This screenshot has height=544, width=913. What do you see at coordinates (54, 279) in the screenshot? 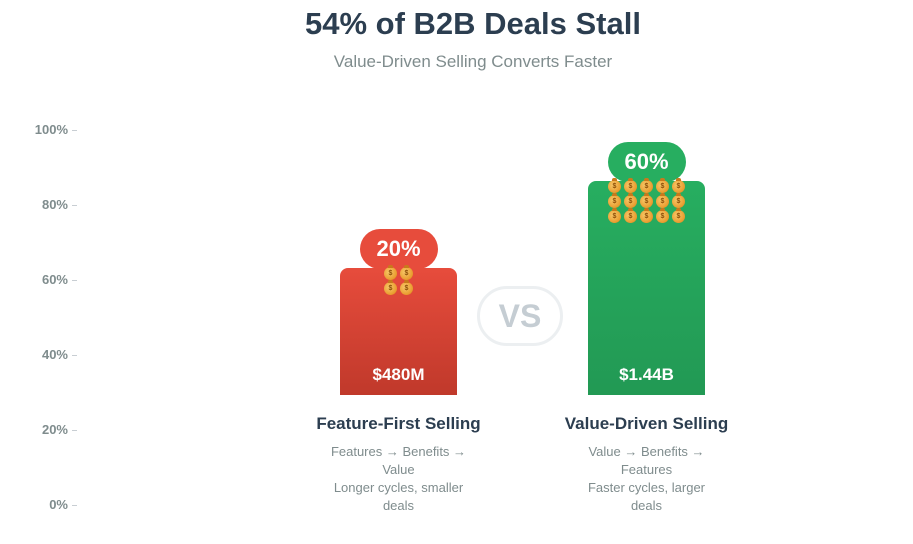
I see `y-tick-label: 60%` at bounding box center [54, 279].